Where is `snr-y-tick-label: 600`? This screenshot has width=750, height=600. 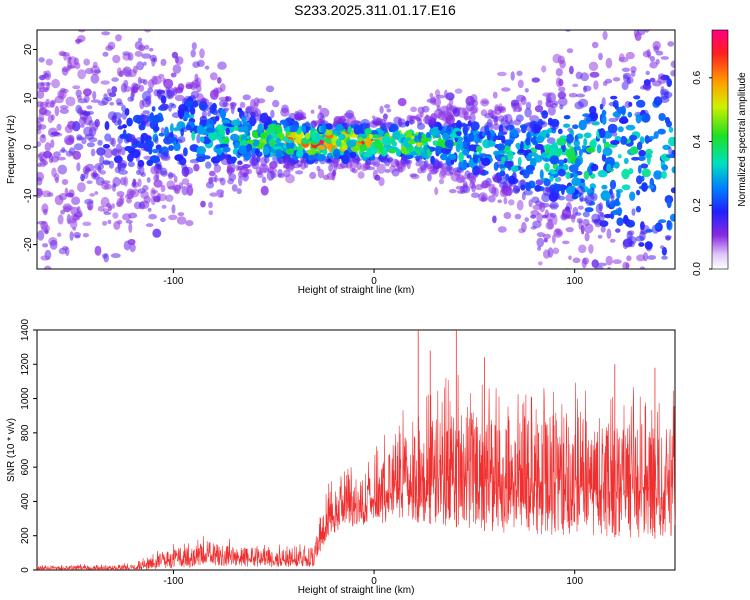 snr-y-tick-label: 600 is located at coordinates (25, 466).